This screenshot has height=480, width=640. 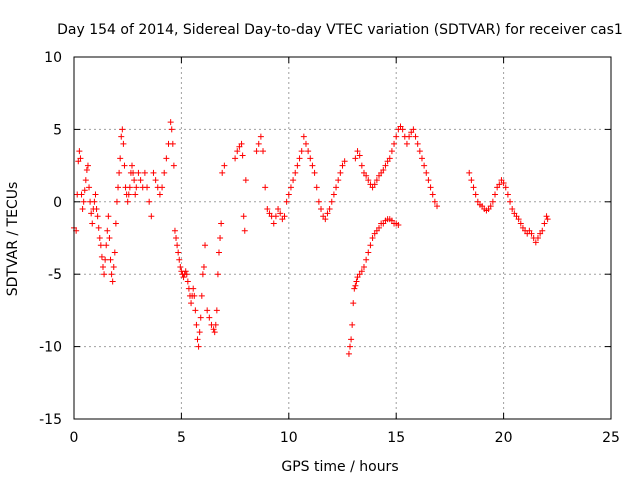 What do you see at coordinates (611, 438) in the screenshot?
I see `x-tick-label: 25` at bounding box center [611, 438].